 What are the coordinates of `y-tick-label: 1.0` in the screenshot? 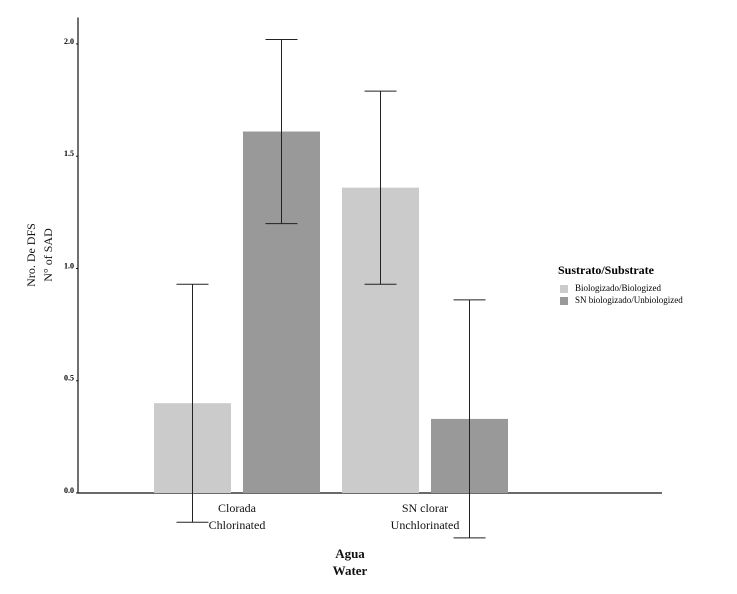 It's located at (69, 265).